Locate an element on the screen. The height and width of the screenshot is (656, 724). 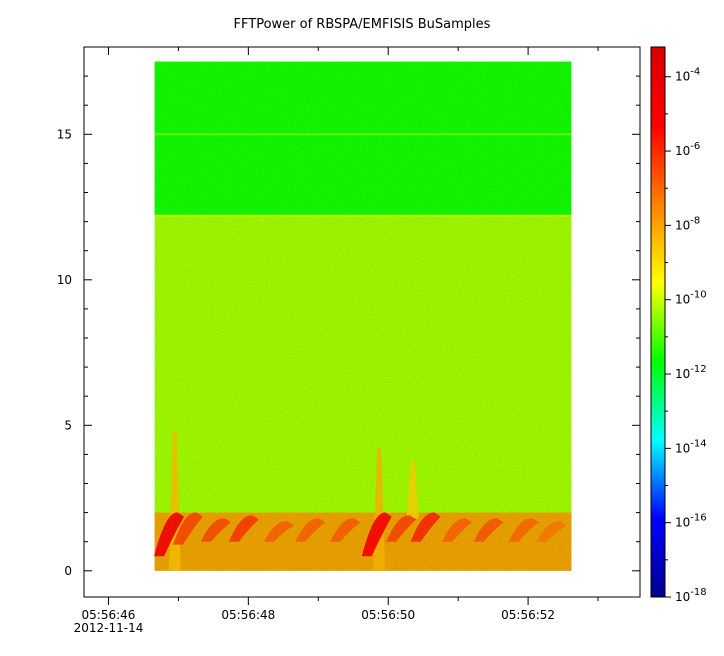
colorbar-tick-label: 10⁻¹² is located at coordinates (691, 372).